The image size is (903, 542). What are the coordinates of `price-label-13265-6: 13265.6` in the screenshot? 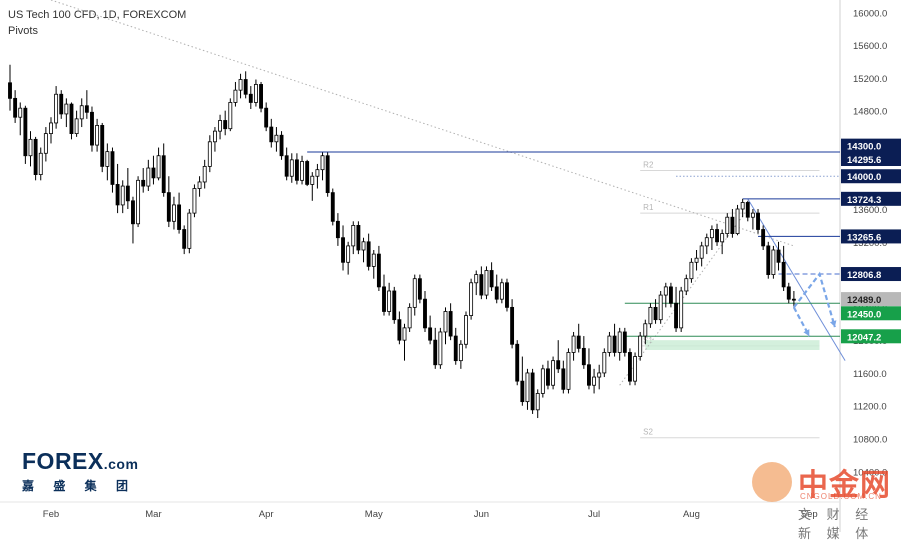 It's located at (864, 237).